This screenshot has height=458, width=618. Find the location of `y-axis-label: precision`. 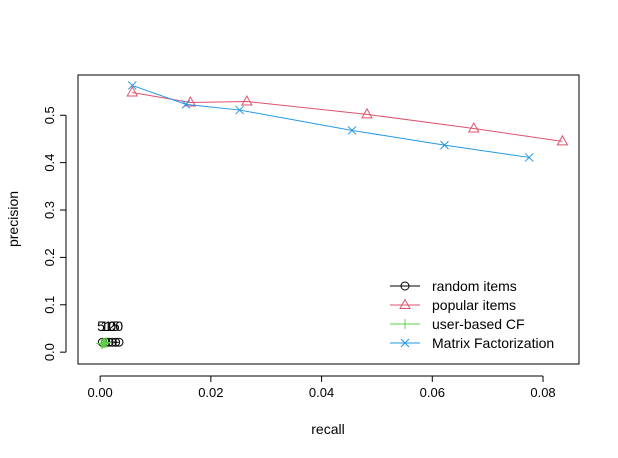

y-axis-label: precision is located at coordinates (13, 219).